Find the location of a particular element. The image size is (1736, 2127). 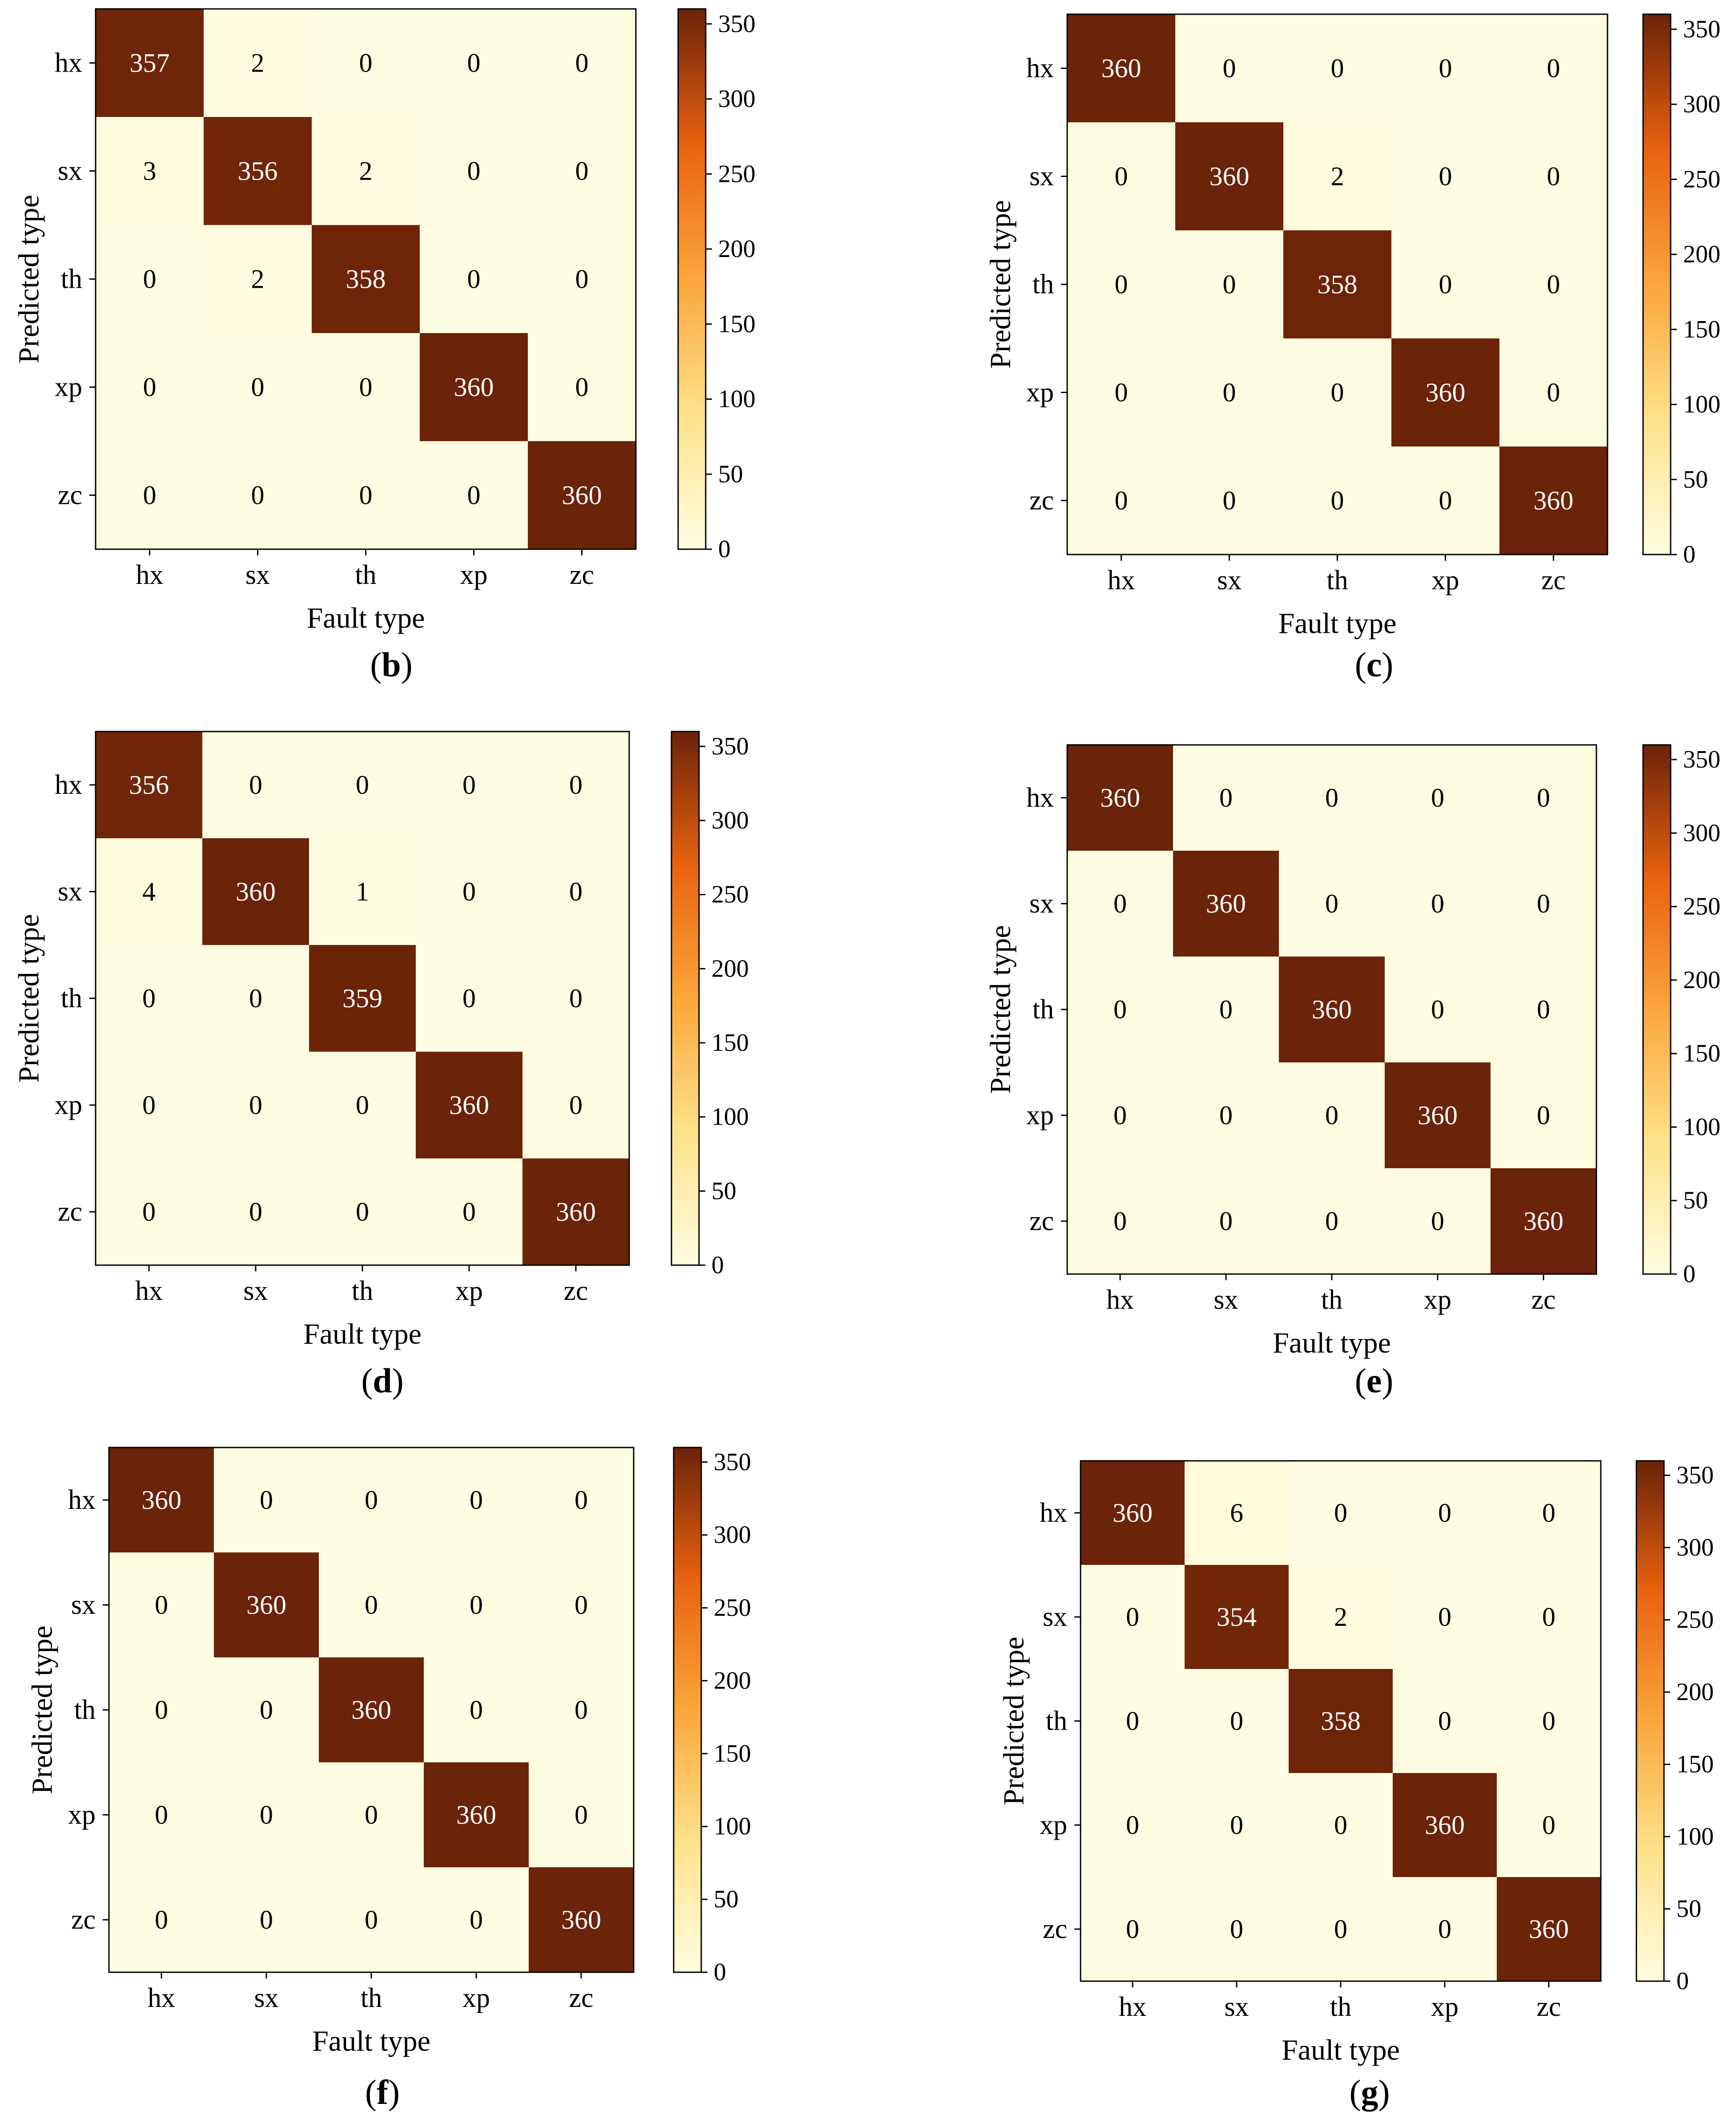

cell-value-hx-zc: 0 is located at coordinates (1543, 797).